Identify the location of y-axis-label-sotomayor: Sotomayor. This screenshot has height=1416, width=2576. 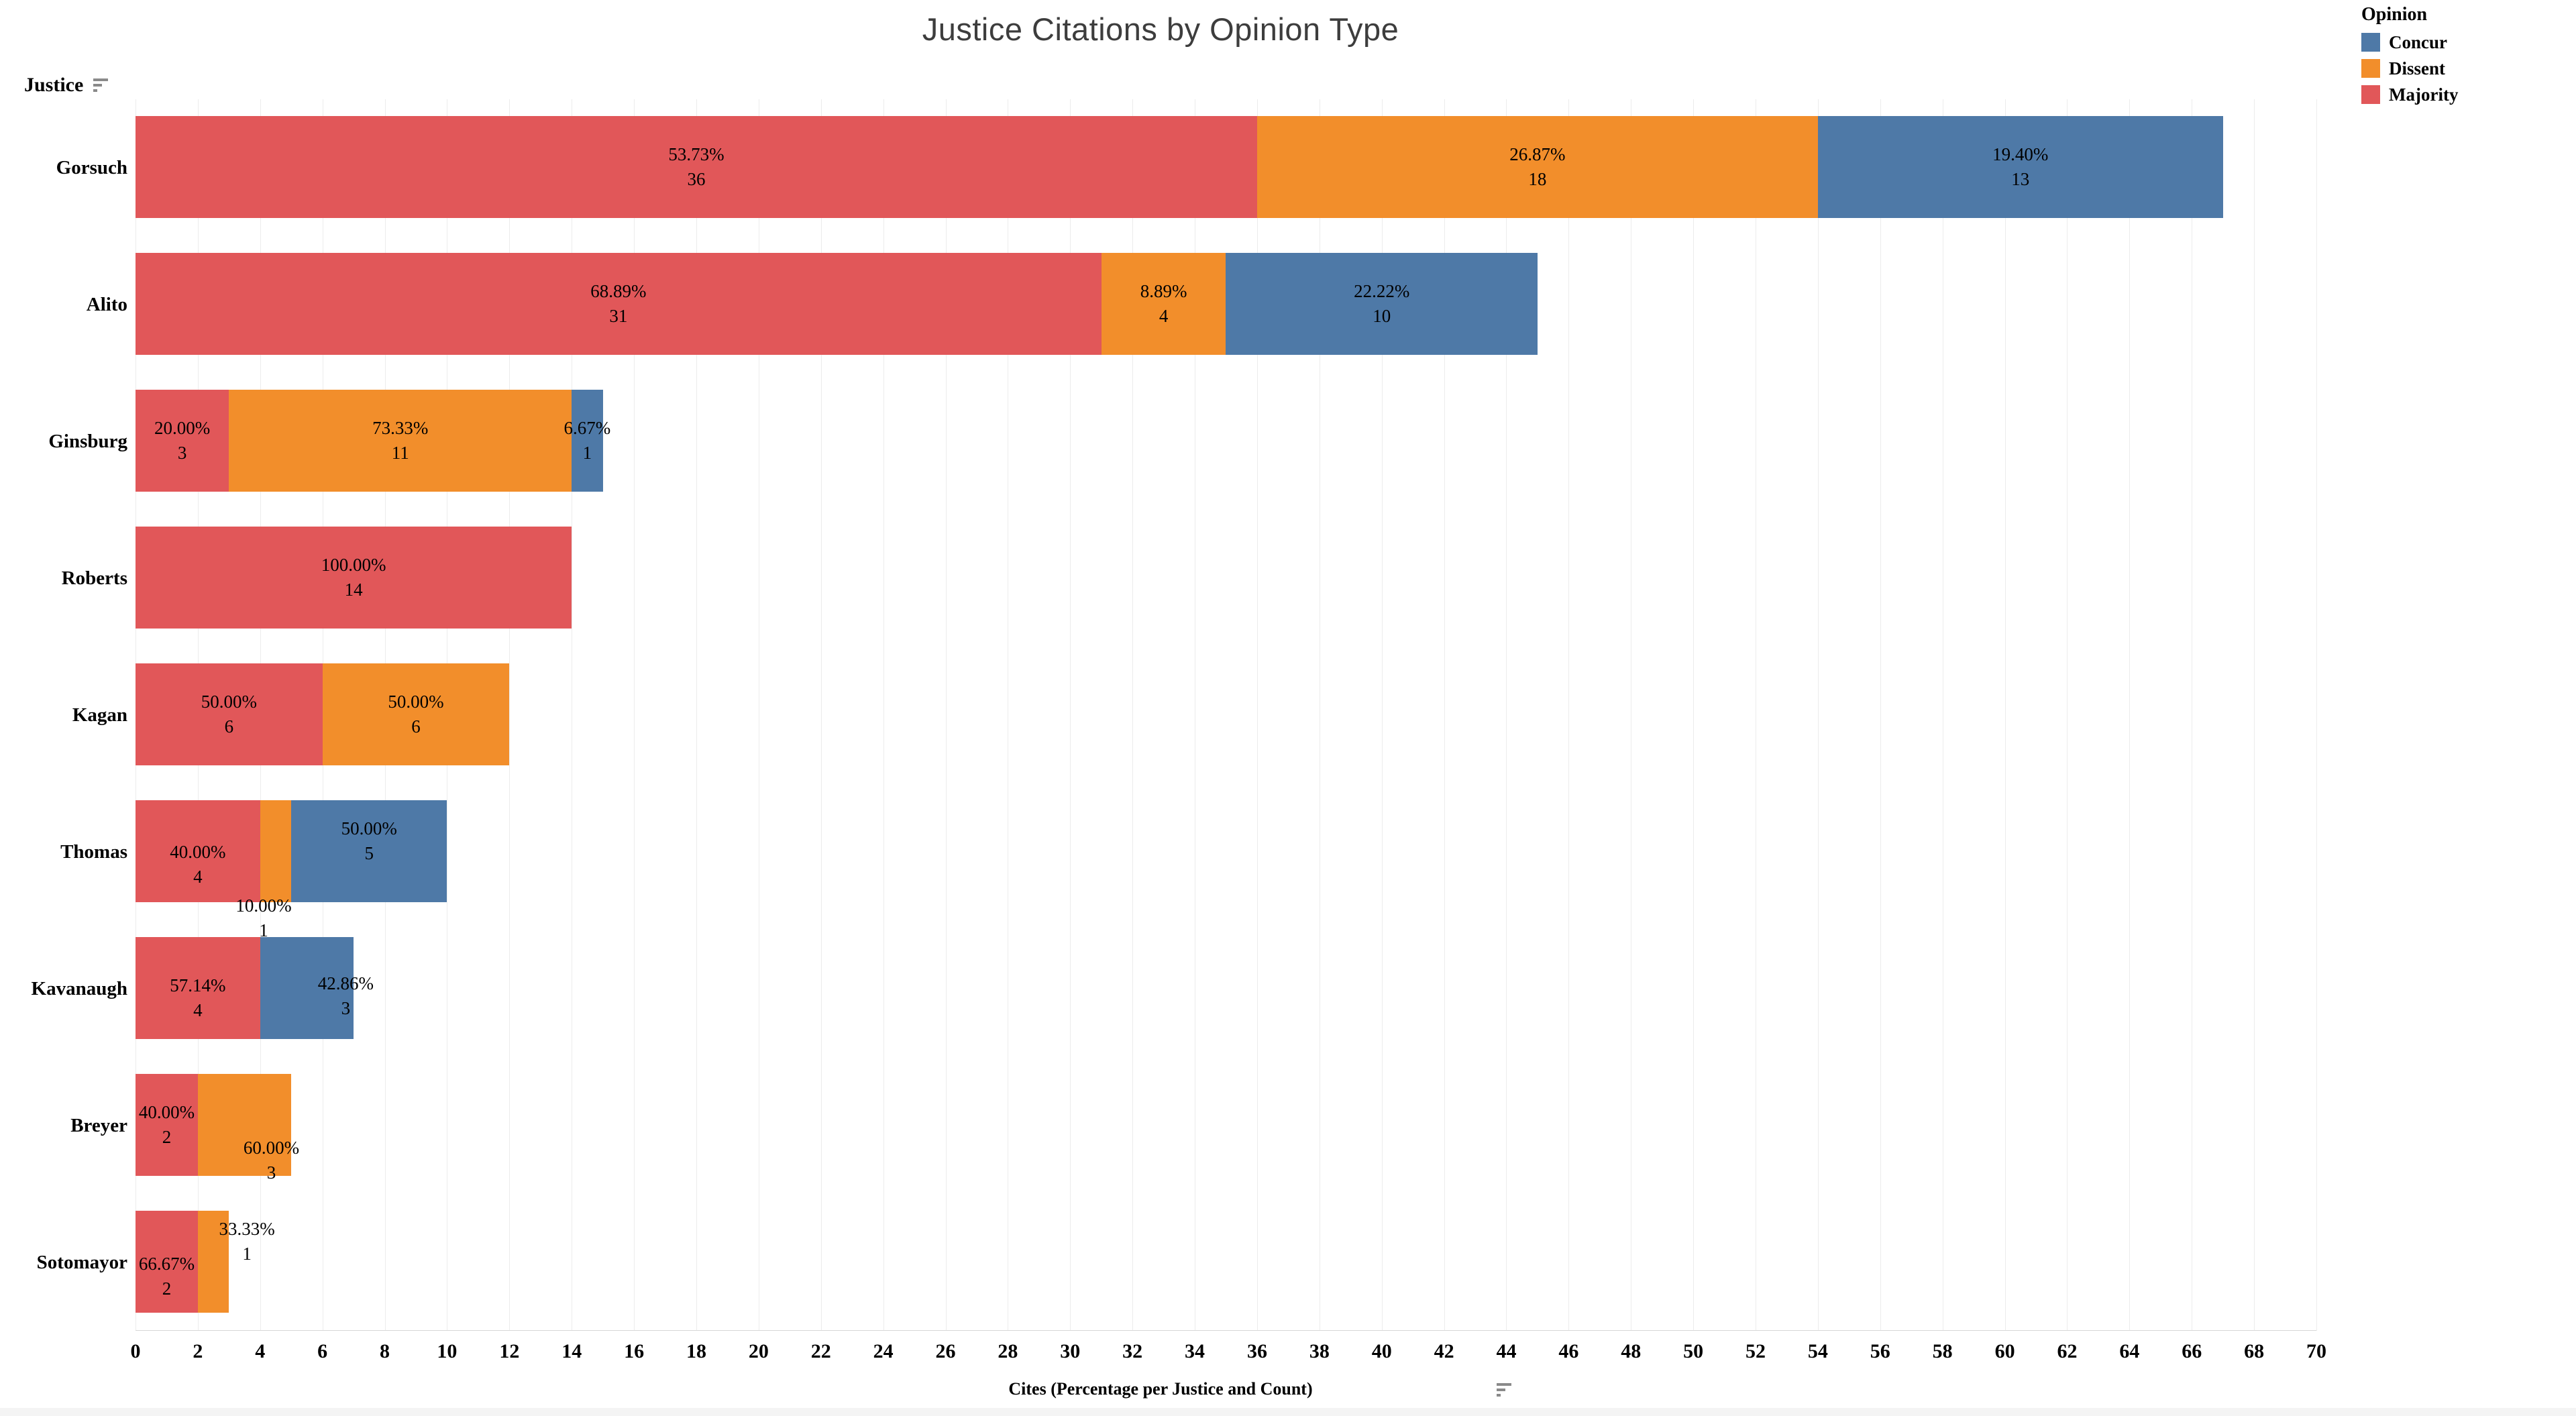
(81, 1262).